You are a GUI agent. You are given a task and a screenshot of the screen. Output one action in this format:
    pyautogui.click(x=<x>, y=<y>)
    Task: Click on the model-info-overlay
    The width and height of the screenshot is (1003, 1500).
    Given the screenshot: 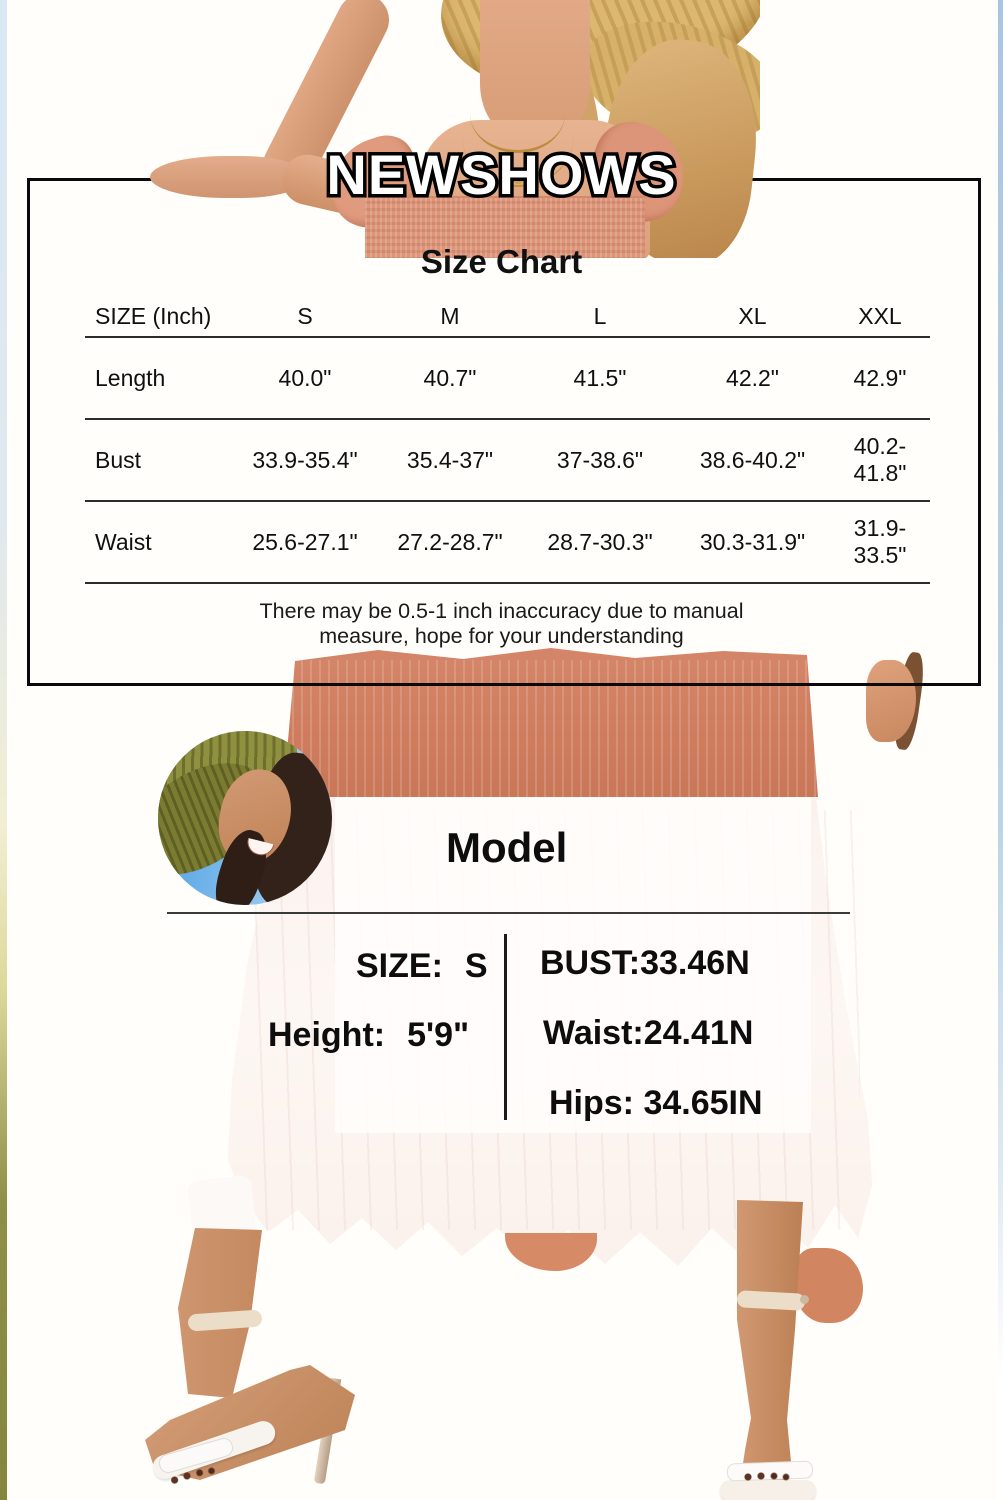 What is the action you would take?
    pyautogui.click(x=573, y=965)
    